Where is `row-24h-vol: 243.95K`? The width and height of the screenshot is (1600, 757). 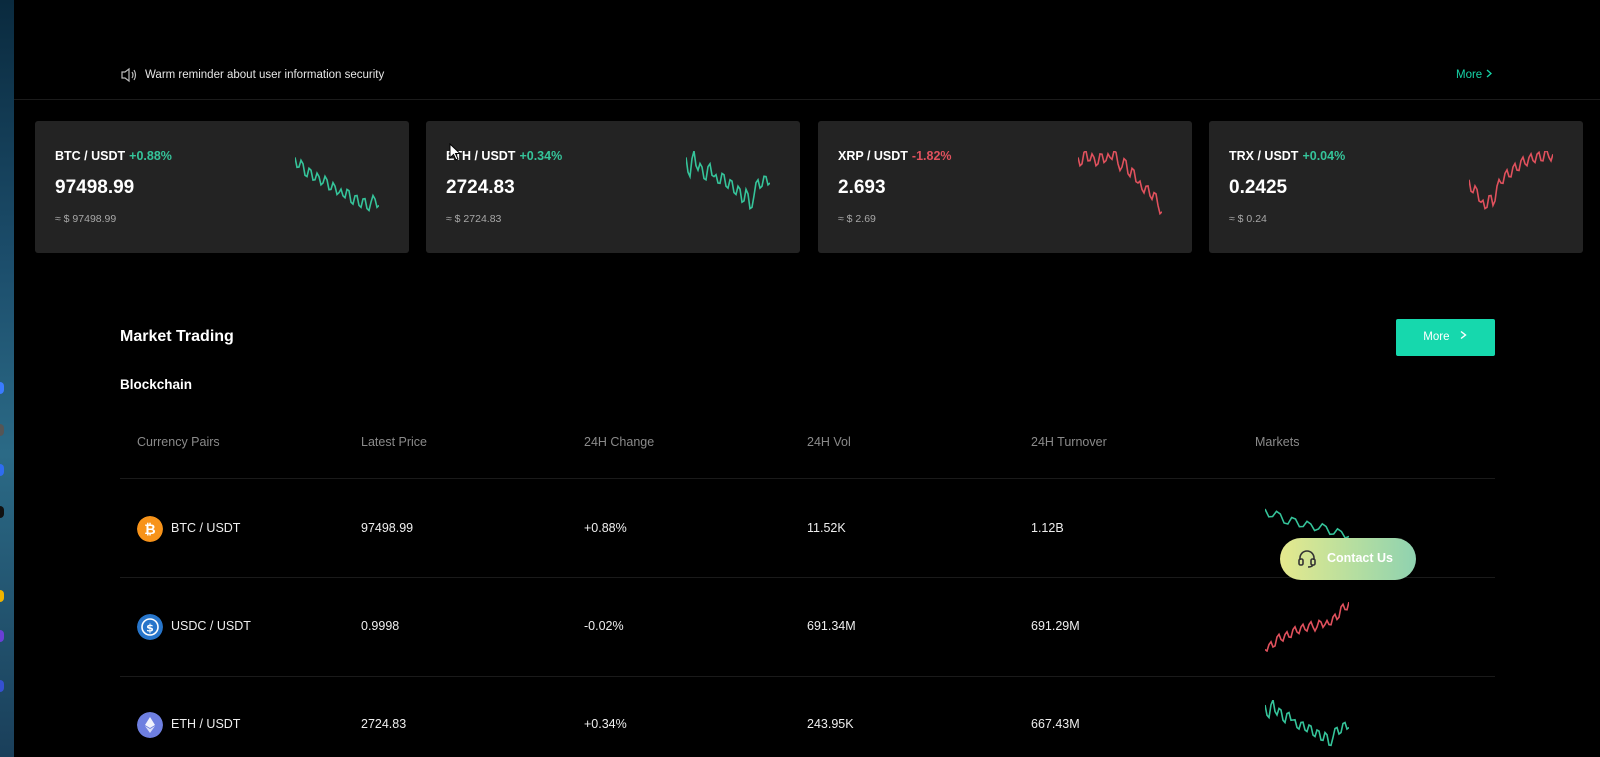 row-24h-vol: 243.95K is located at coordinates (830, 724).